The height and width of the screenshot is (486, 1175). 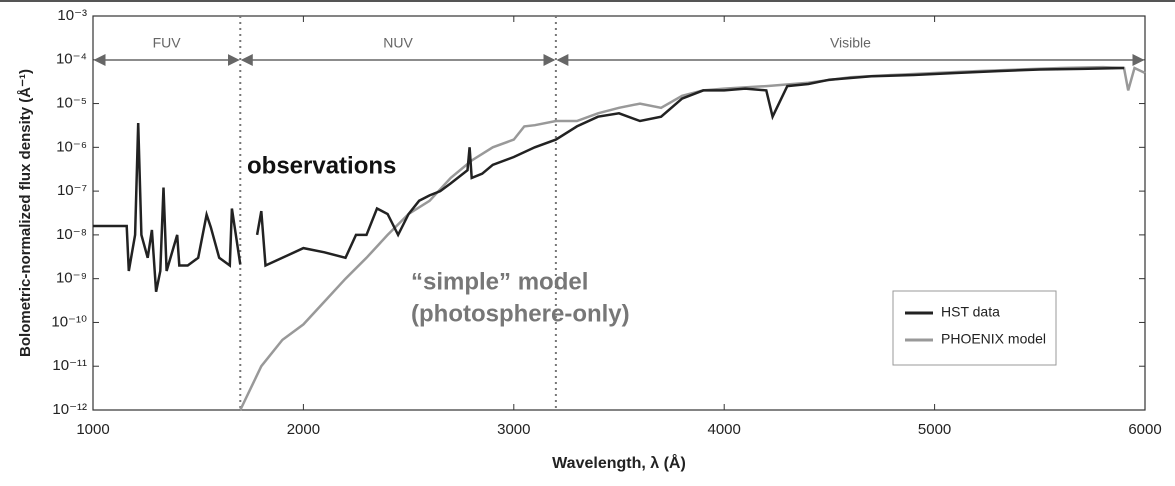 I want to click on x-tick-label: 5000, so click(x=934, y=429).